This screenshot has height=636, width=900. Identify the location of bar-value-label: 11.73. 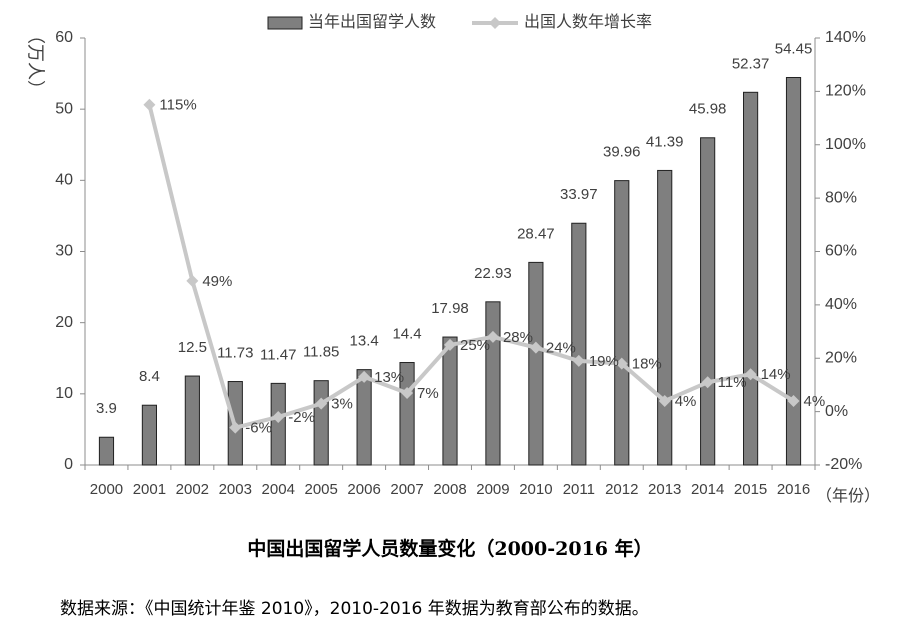
(235, 352).